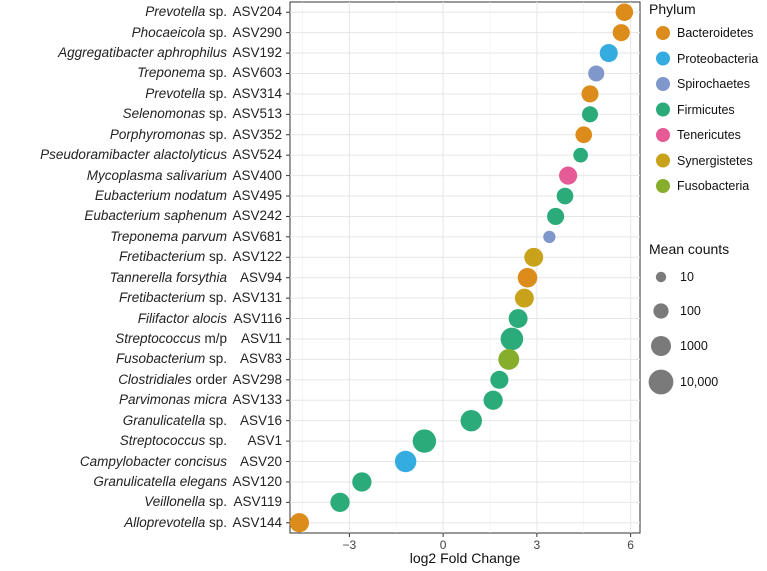 The image size is (767, 571). I want to click on taxon-genus: Mycoplasma salivarium, so click(156, 175).